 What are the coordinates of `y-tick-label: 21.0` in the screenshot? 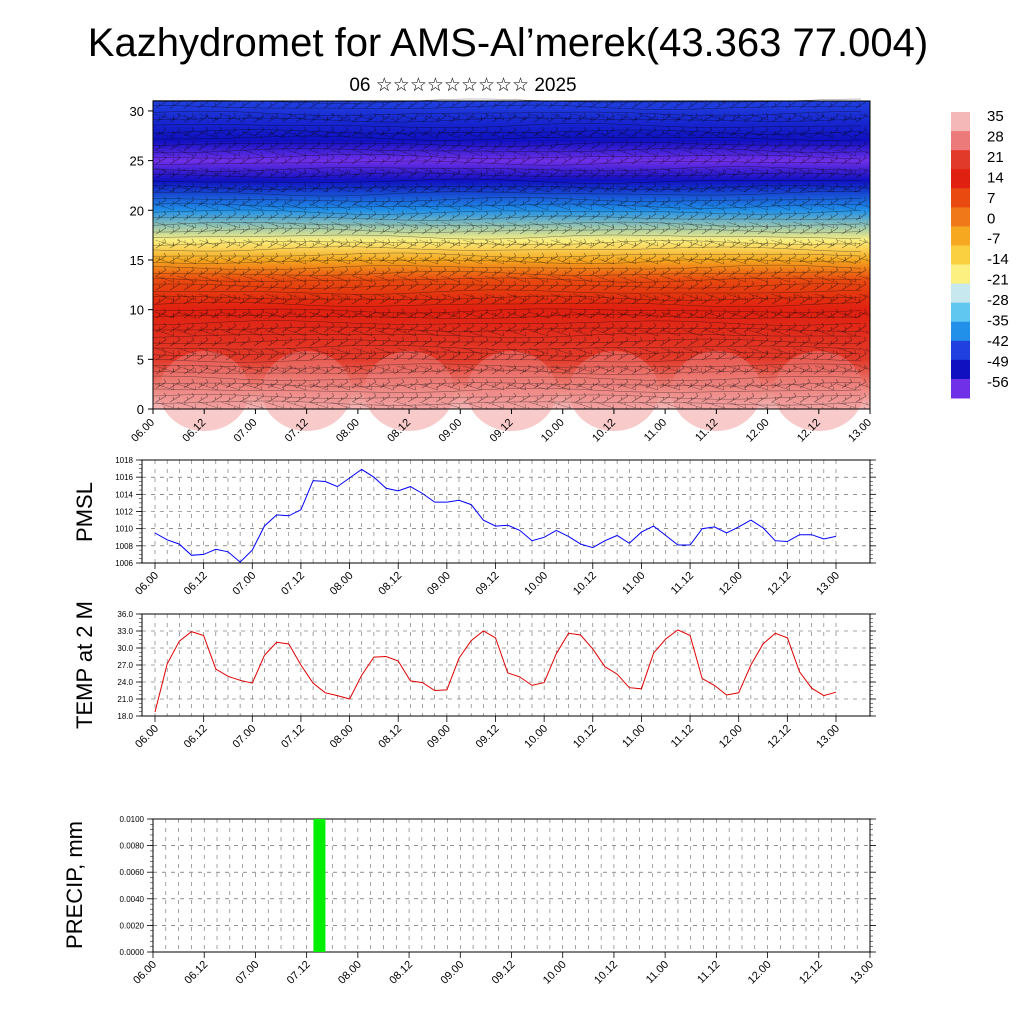 It's located at (125, 699).